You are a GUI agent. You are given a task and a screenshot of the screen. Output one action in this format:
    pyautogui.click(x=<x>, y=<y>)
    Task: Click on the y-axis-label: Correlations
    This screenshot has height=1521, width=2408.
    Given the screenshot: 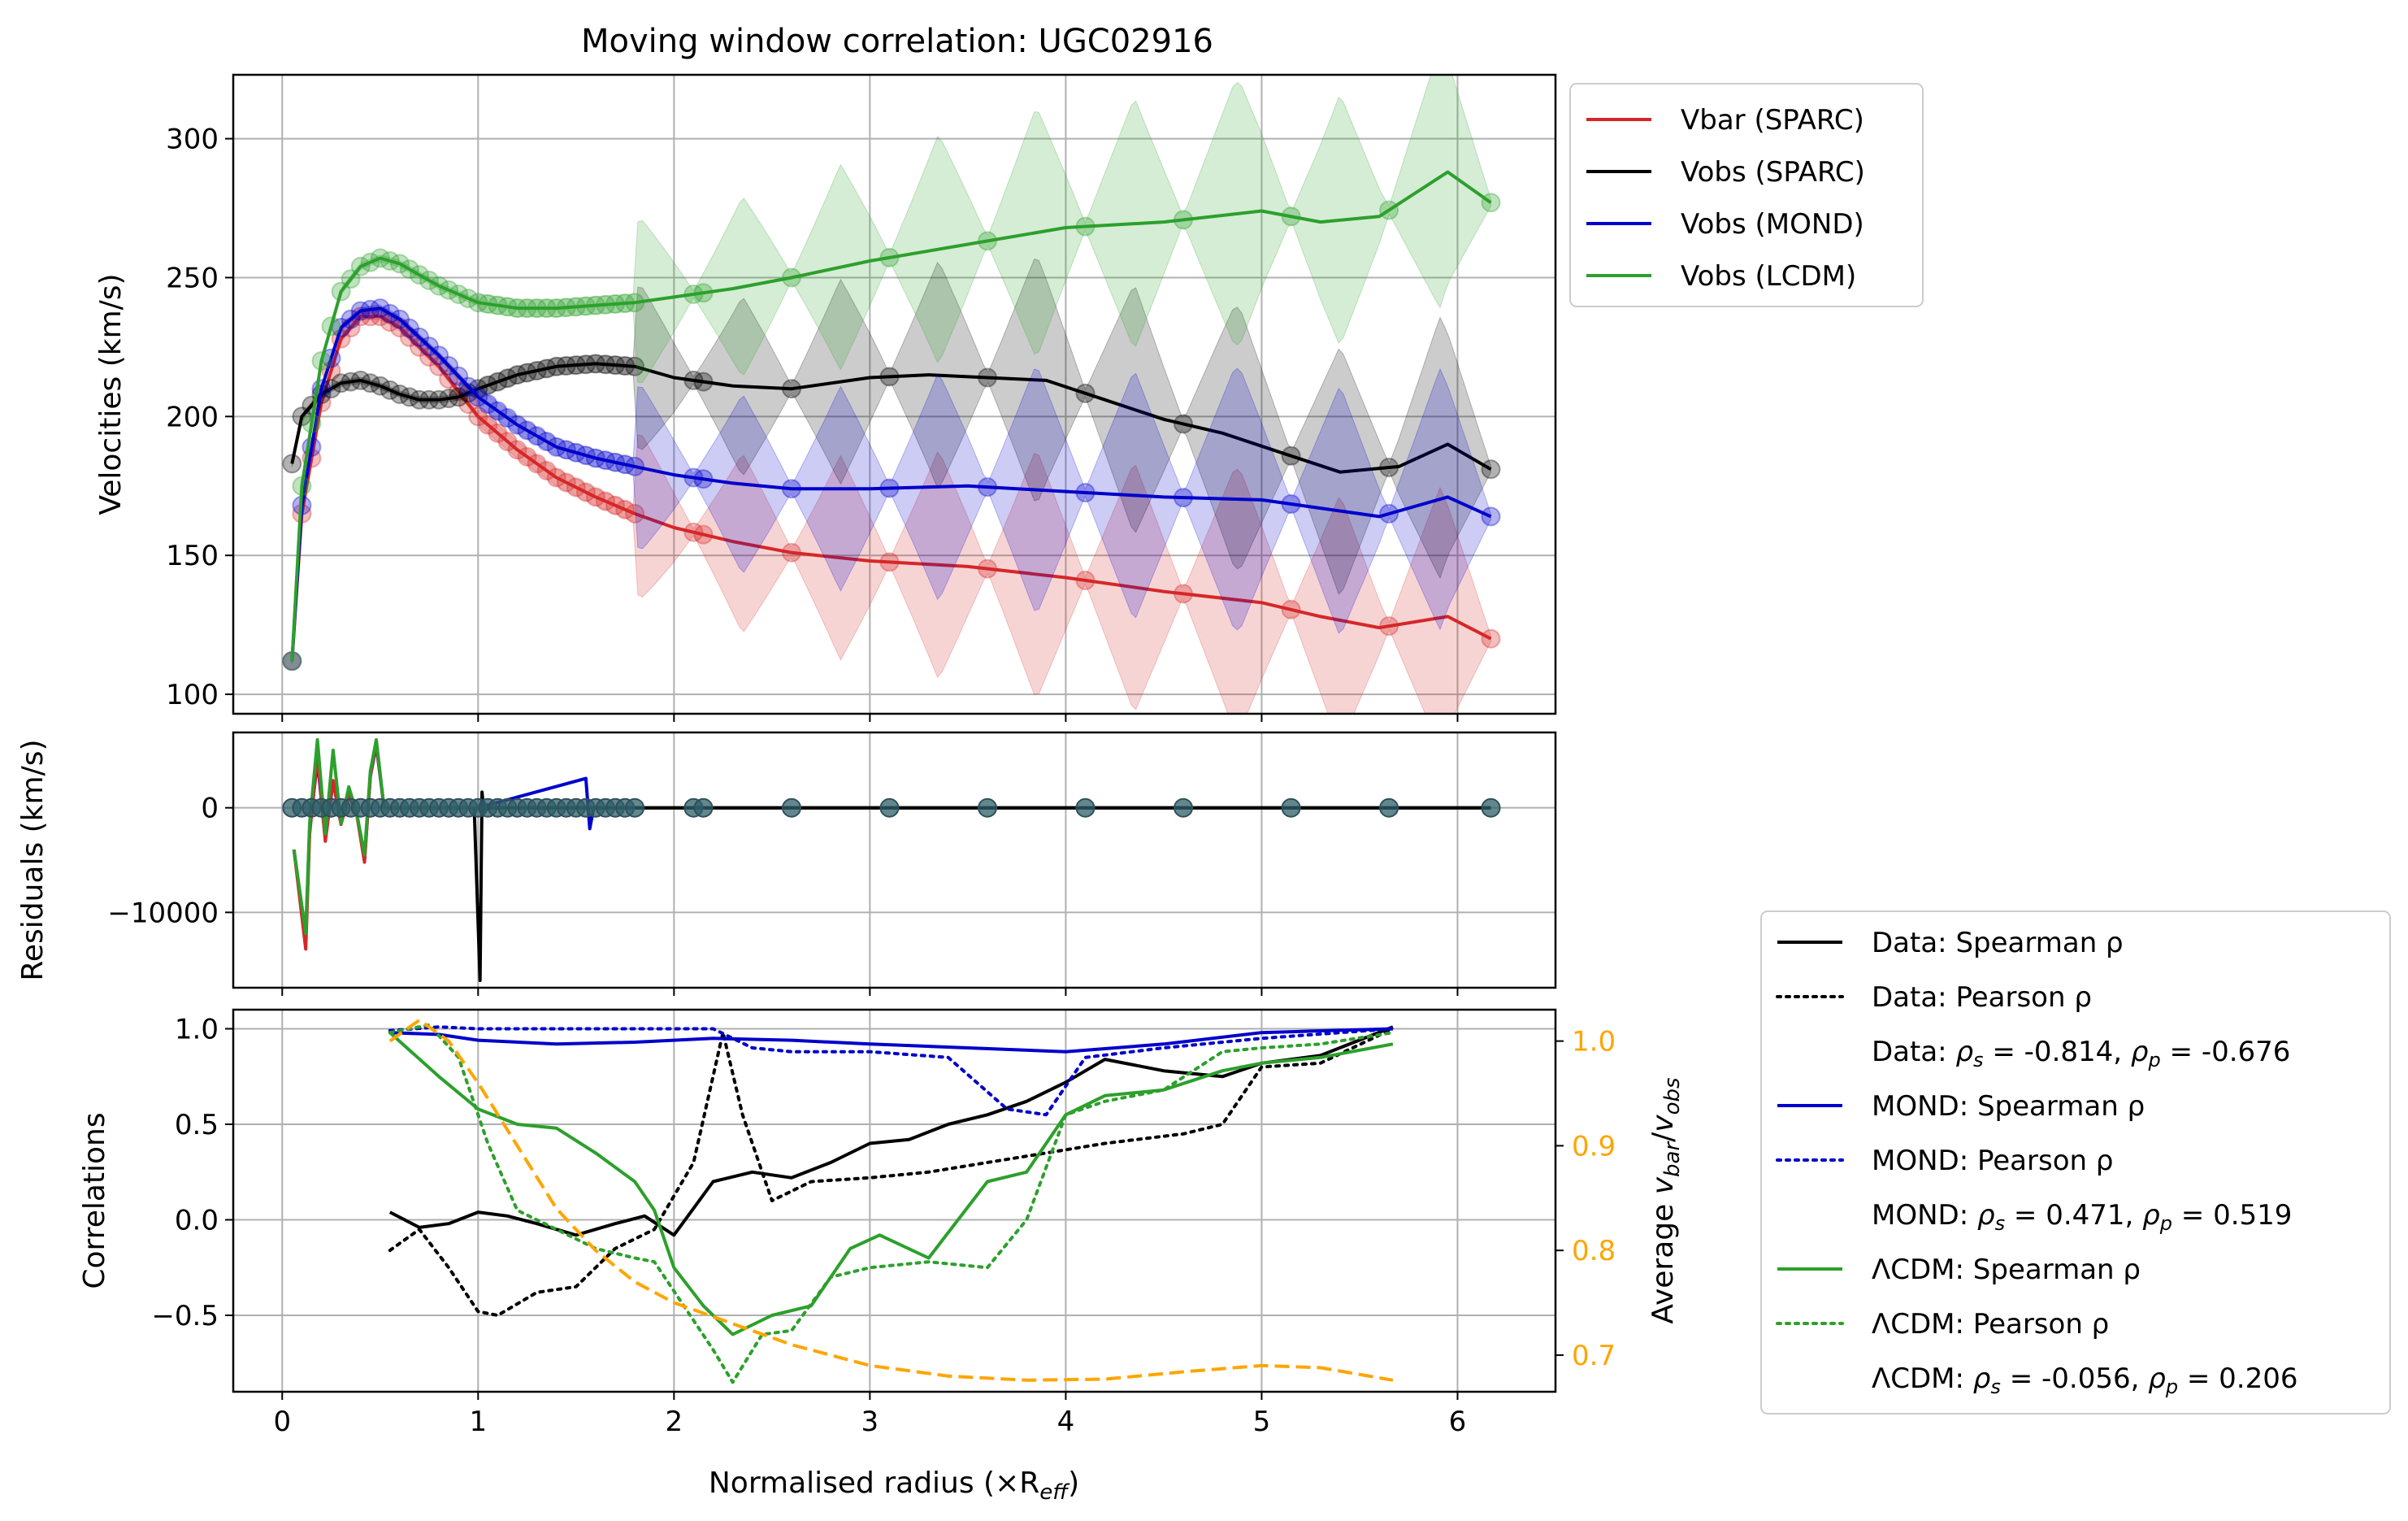 What is the action you would take?
    pyautogui.click(x=94, y=1200)
    